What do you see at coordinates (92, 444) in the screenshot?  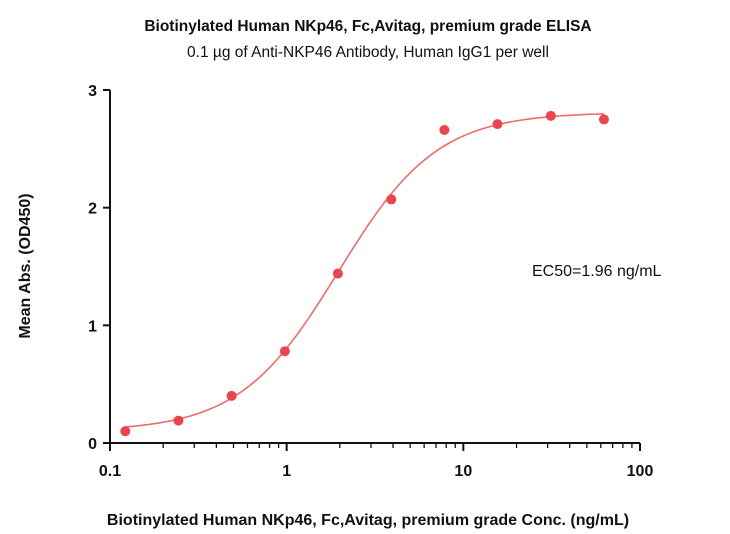 I see `y-tick-label: 0` at bounding box center [92, 444].